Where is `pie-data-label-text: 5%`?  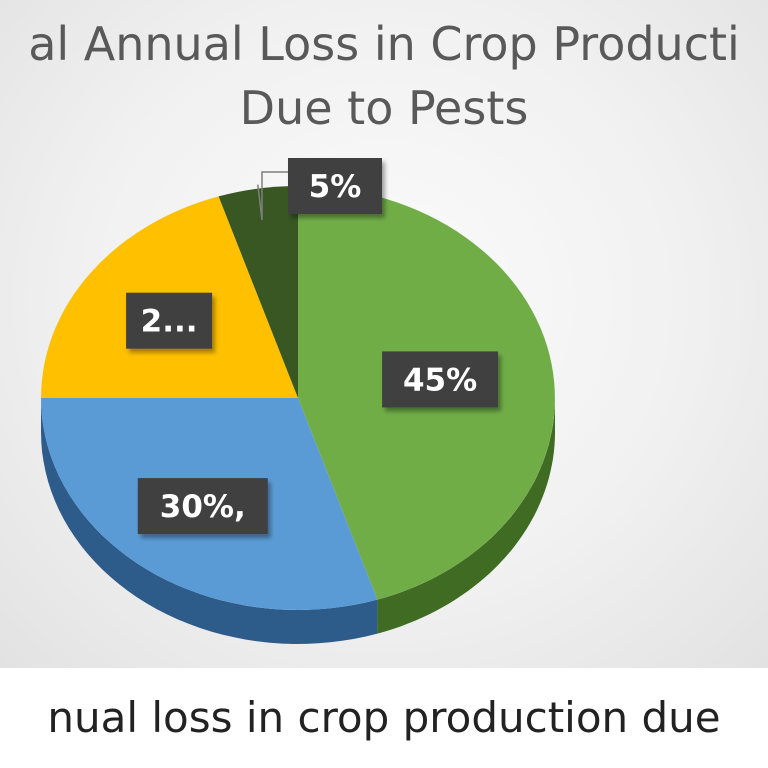
pie-data-label-text: 5% is located at coordinates (335, 187).